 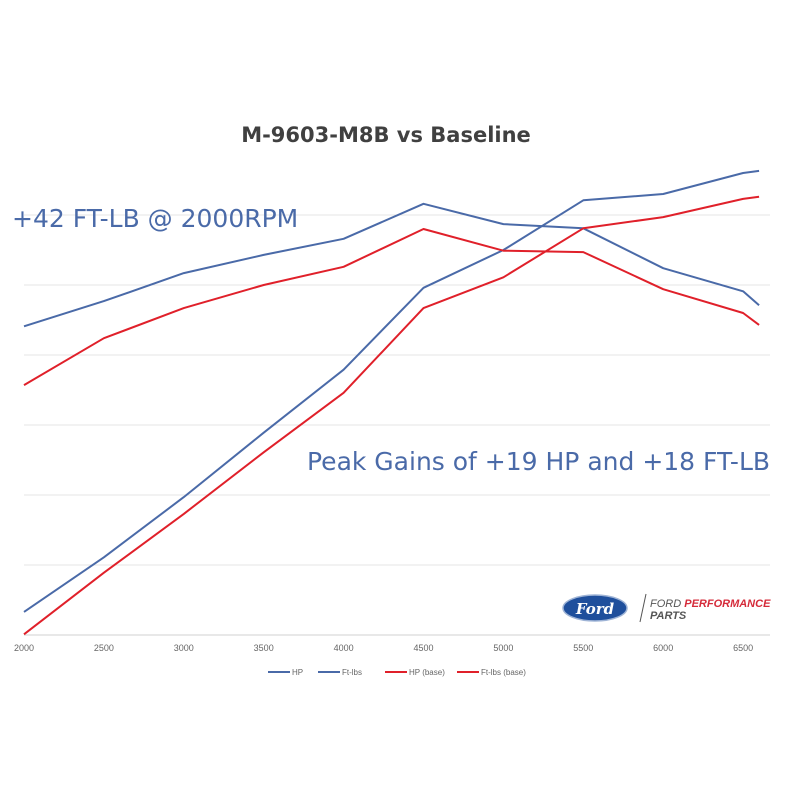 I want to click on logo-ford-word: FORD, so click(x=665, y=604).